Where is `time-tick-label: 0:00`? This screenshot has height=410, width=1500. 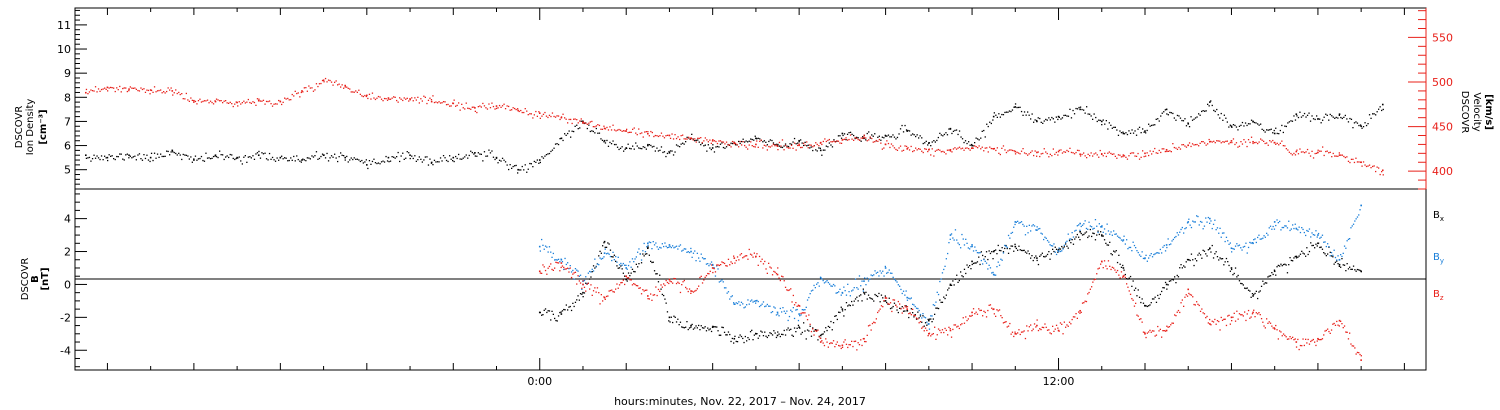 time-tick-label: 0:00 is located at coordinates (539, 381).